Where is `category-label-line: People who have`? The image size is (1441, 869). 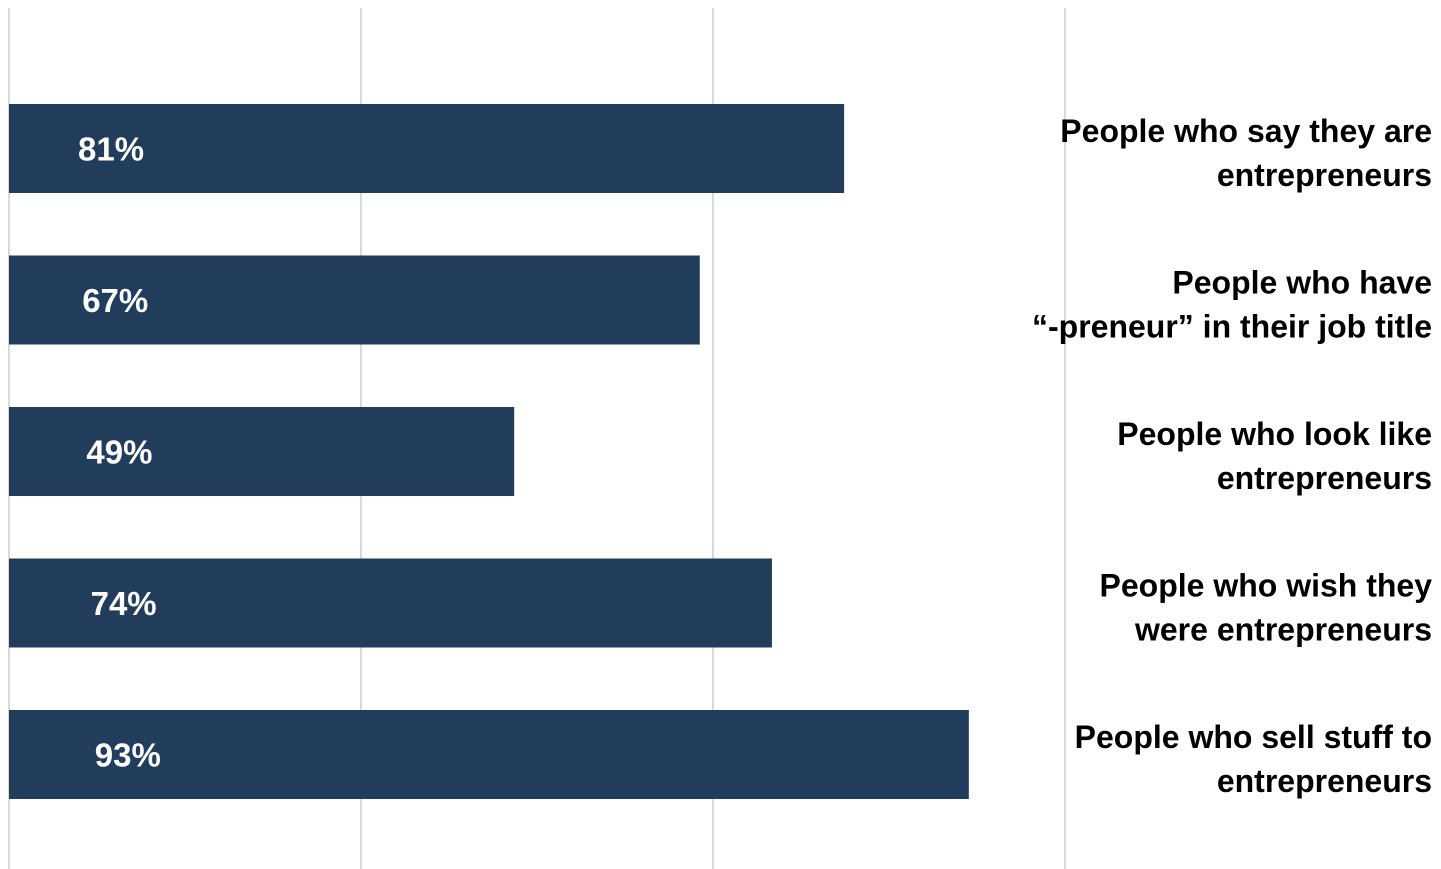
category-label-line: People who have is located at coordinates (1302, 283).